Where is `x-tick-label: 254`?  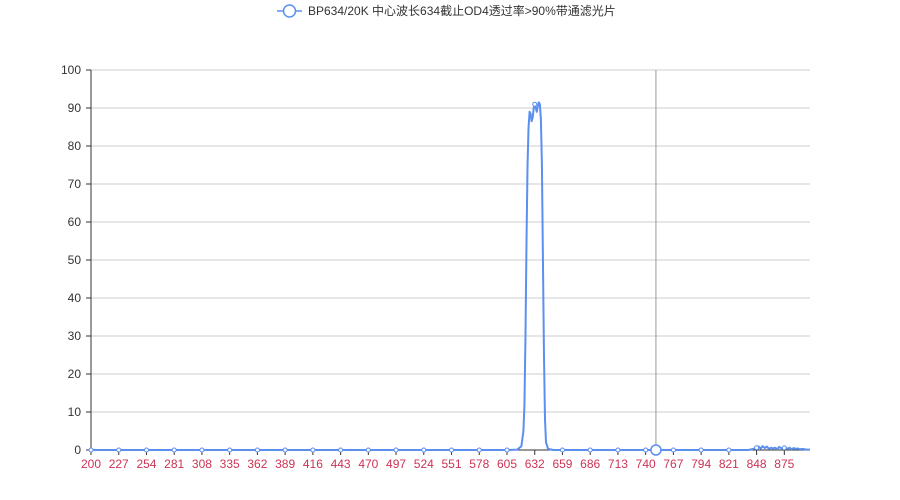 x-tick-label: 254 is located at coordinates (146, 464).